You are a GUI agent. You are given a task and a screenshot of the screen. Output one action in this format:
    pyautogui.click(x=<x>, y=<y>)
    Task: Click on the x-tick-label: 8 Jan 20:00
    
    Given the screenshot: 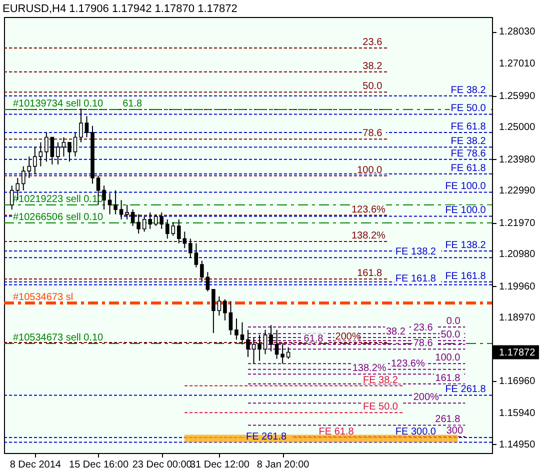 What is the action you would take?
    pyautogui.click(x=283, y=465)
    